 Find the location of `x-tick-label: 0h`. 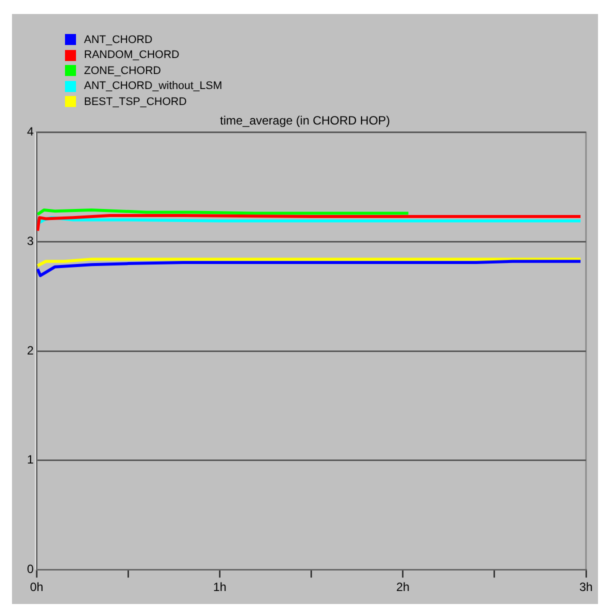

x-tick-label: 0h is located at coordinates (37, 587).